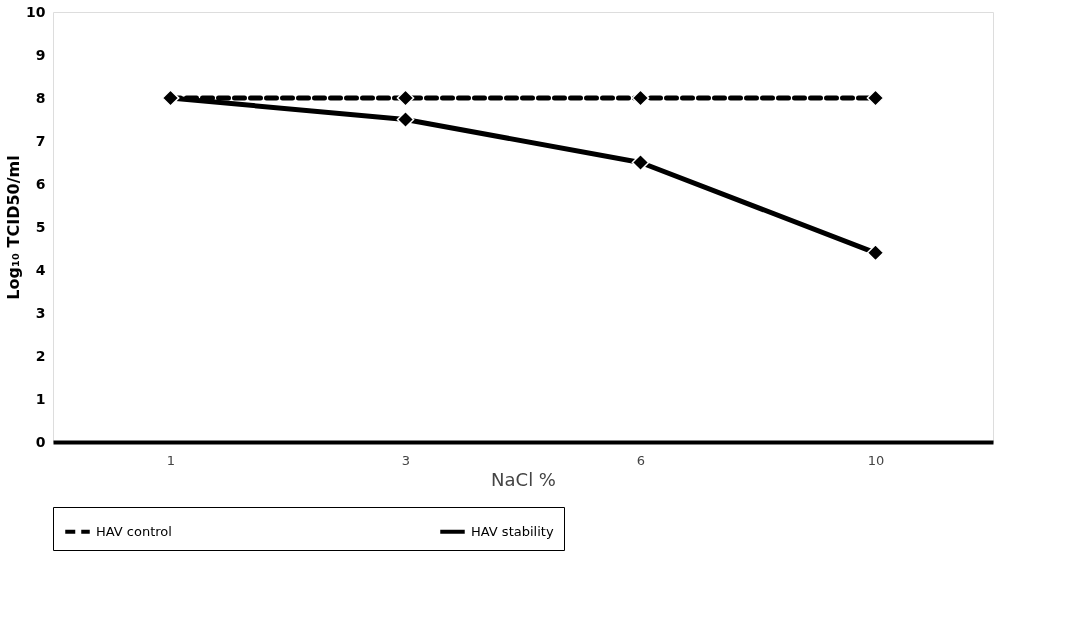  What do you see at coordinates (876, 460) in the screenshot?
I see `x-tick-label: 10` at bounding box center [876, 460].